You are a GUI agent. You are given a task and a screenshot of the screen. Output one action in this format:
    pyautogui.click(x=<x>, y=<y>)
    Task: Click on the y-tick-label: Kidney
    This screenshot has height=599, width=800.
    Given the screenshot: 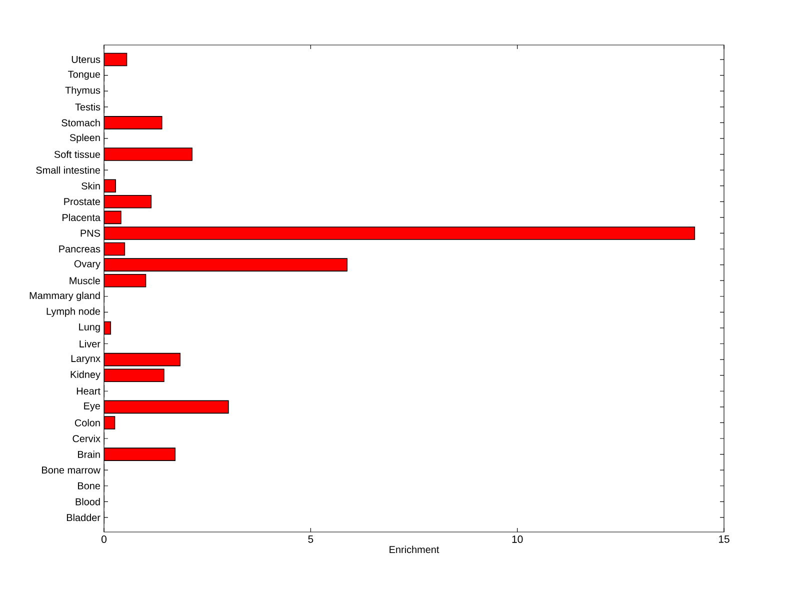 What is the action you would take?
    pyautogui.click(x=85, y=375)
    